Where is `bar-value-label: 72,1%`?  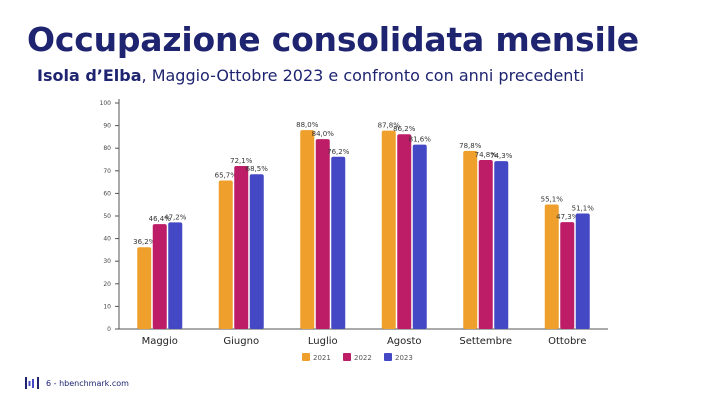 bar-value-label: 72,1% is located at coordinates (241, 161).